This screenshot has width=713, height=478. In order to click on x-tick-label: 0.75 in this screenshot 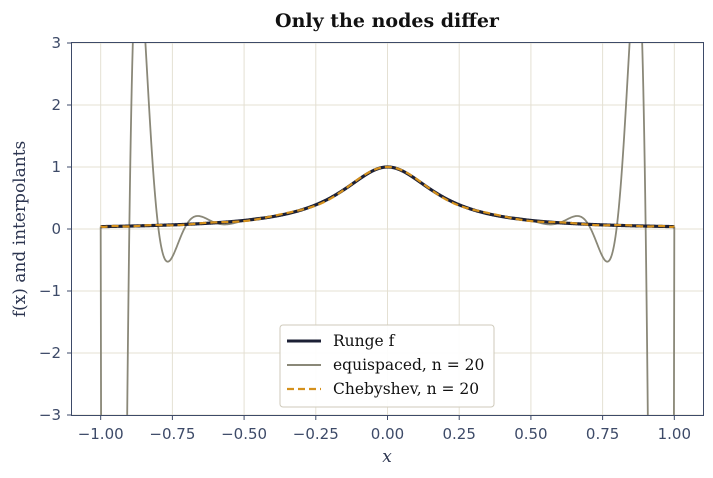, I will do `click(602, 434)`.